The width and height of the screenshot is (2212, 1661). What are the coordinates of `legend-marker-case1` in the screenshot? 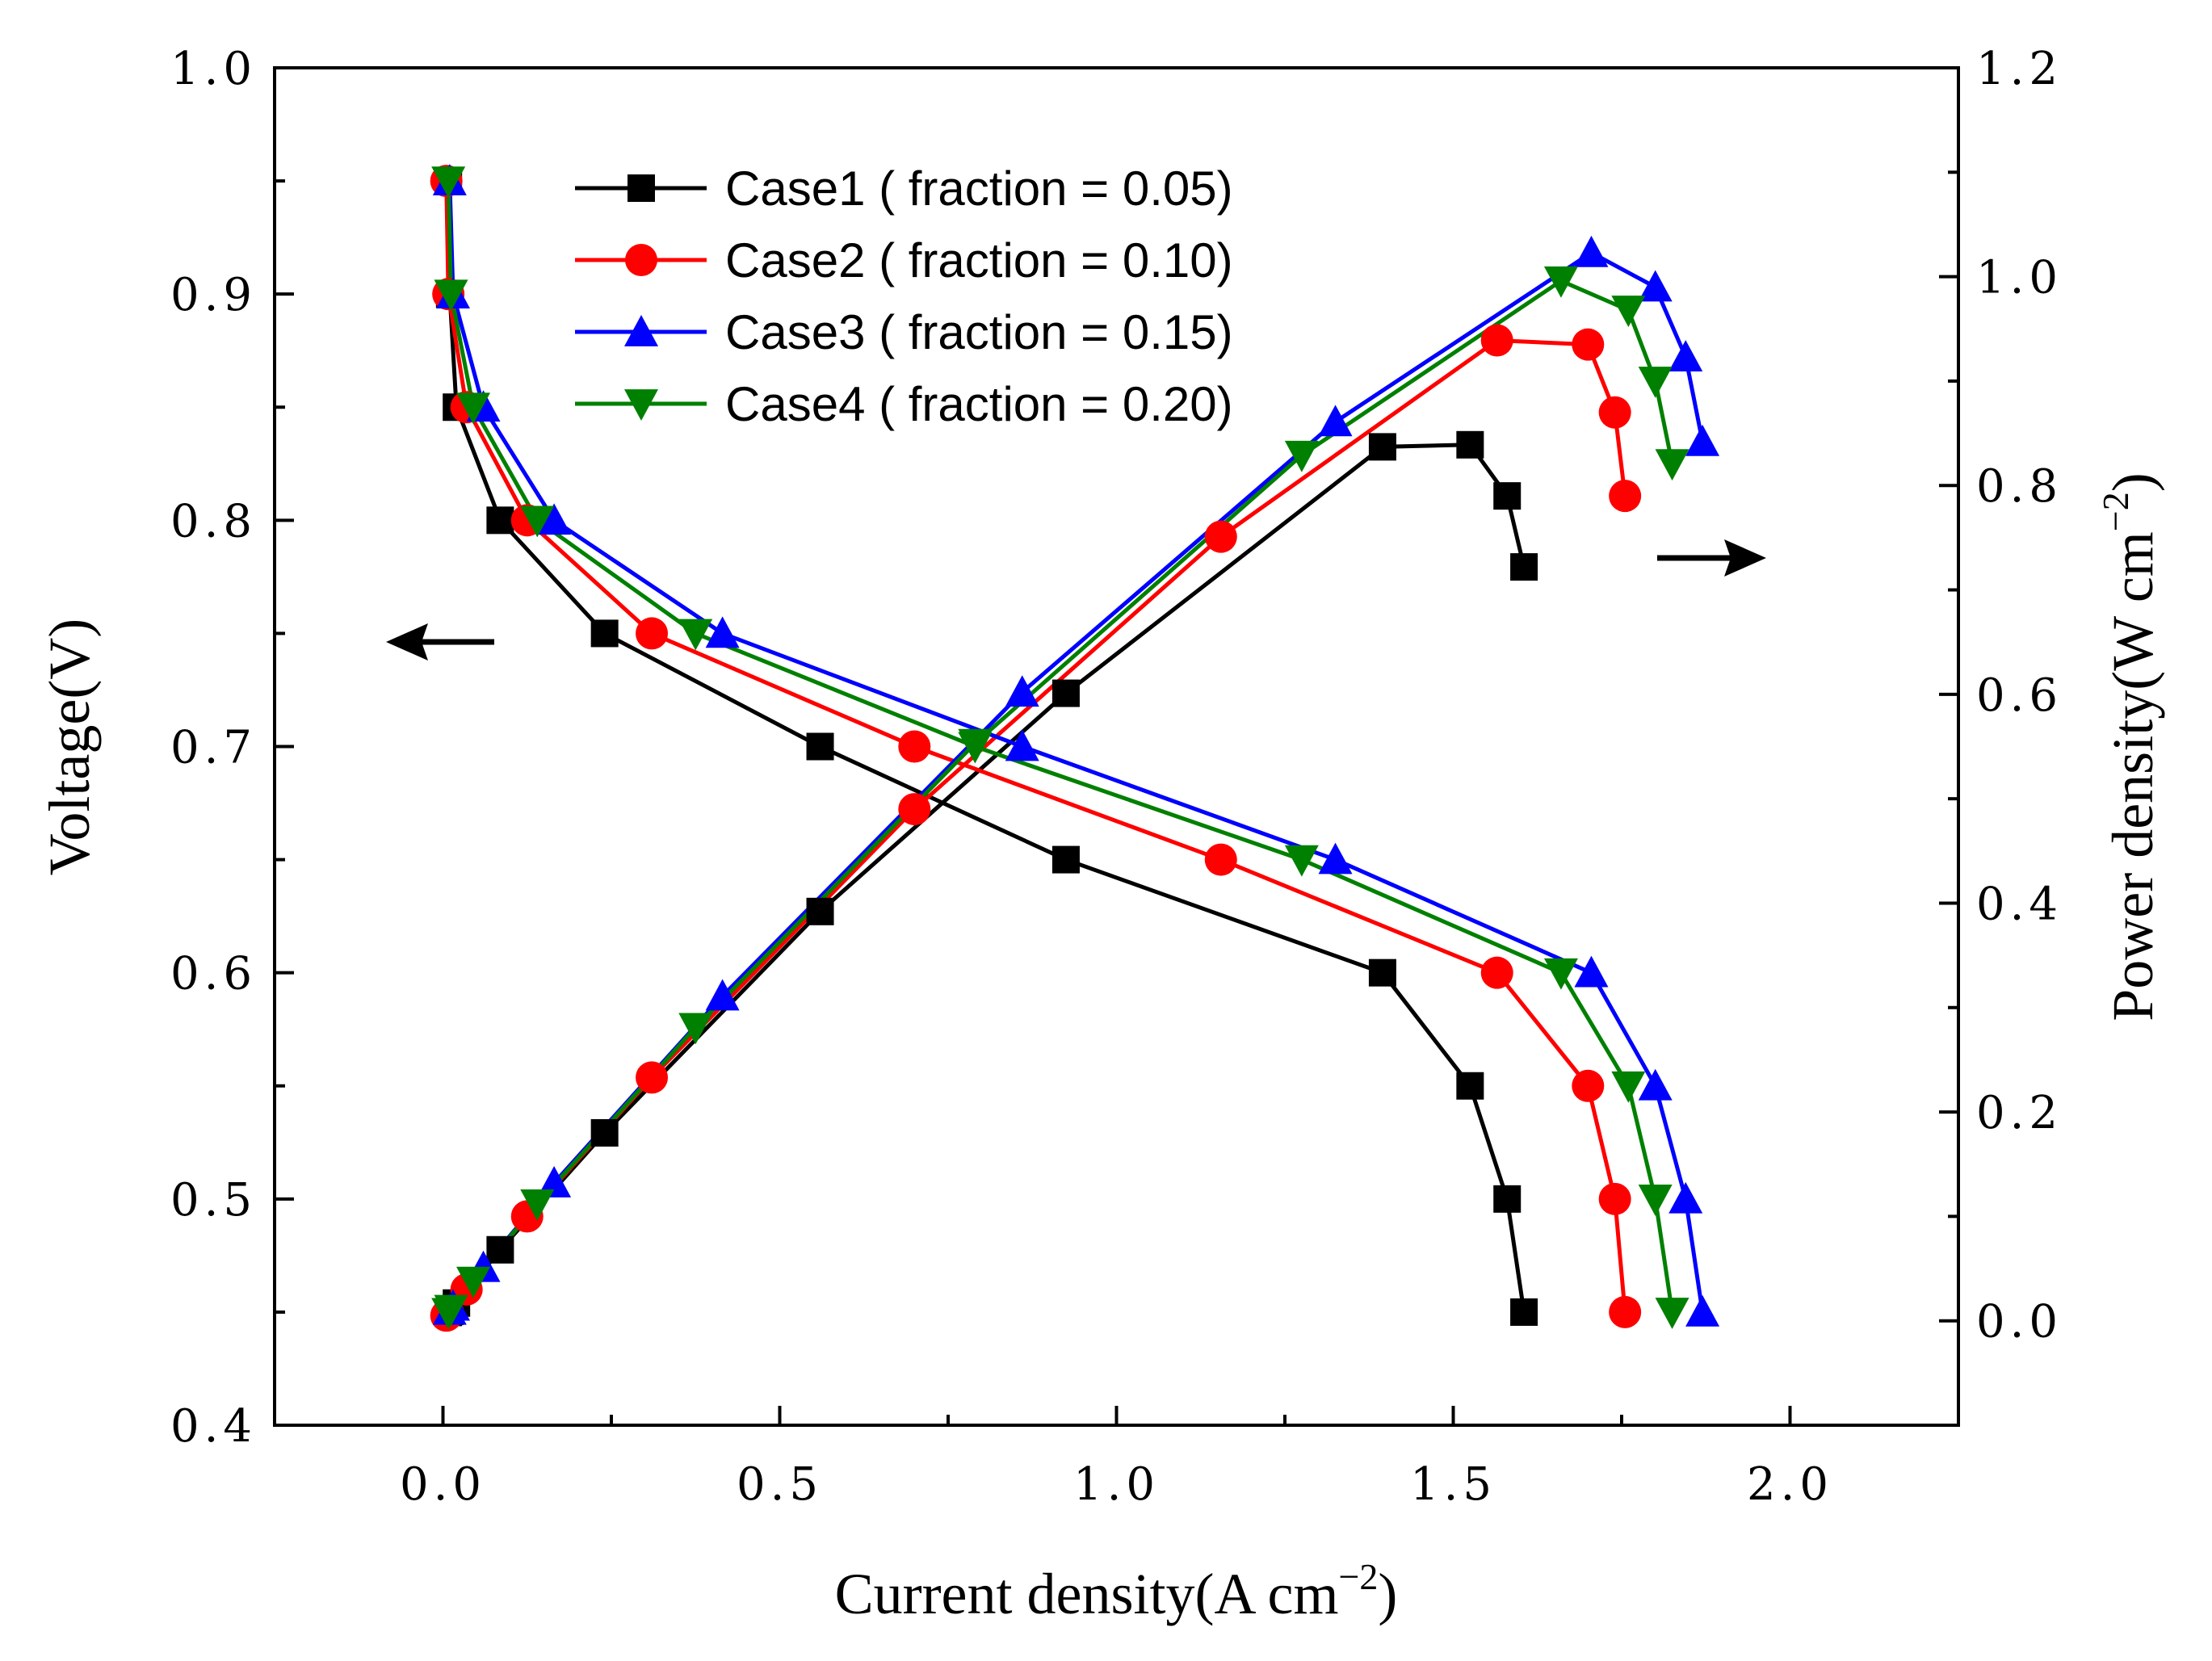 It's located at (642, 188).